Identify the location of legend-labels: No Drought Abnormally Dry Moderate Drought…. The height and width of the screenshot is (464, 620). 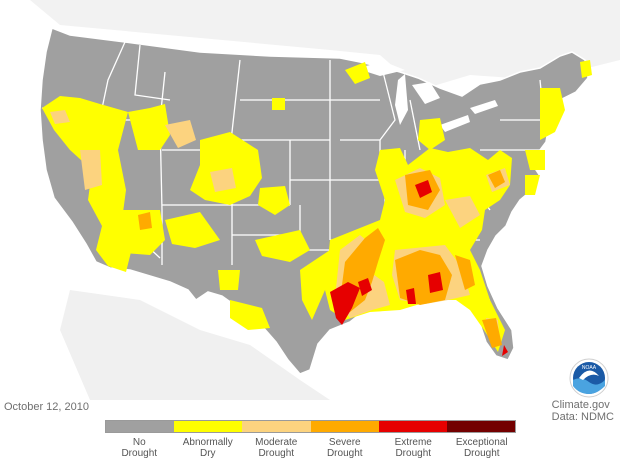
(310, 448).